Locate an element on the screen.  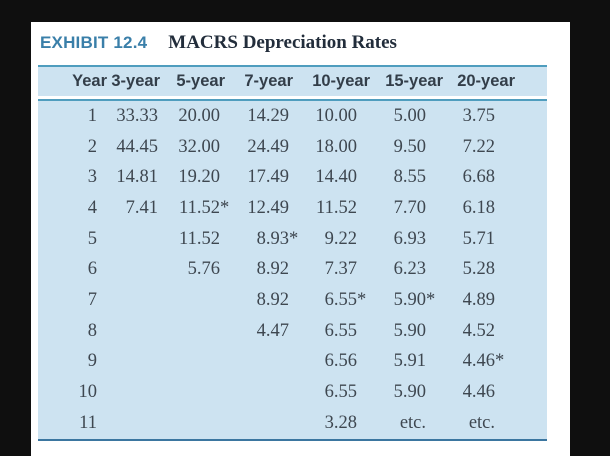
rate-cell: 6.18 is located at coordinates (481, 208).